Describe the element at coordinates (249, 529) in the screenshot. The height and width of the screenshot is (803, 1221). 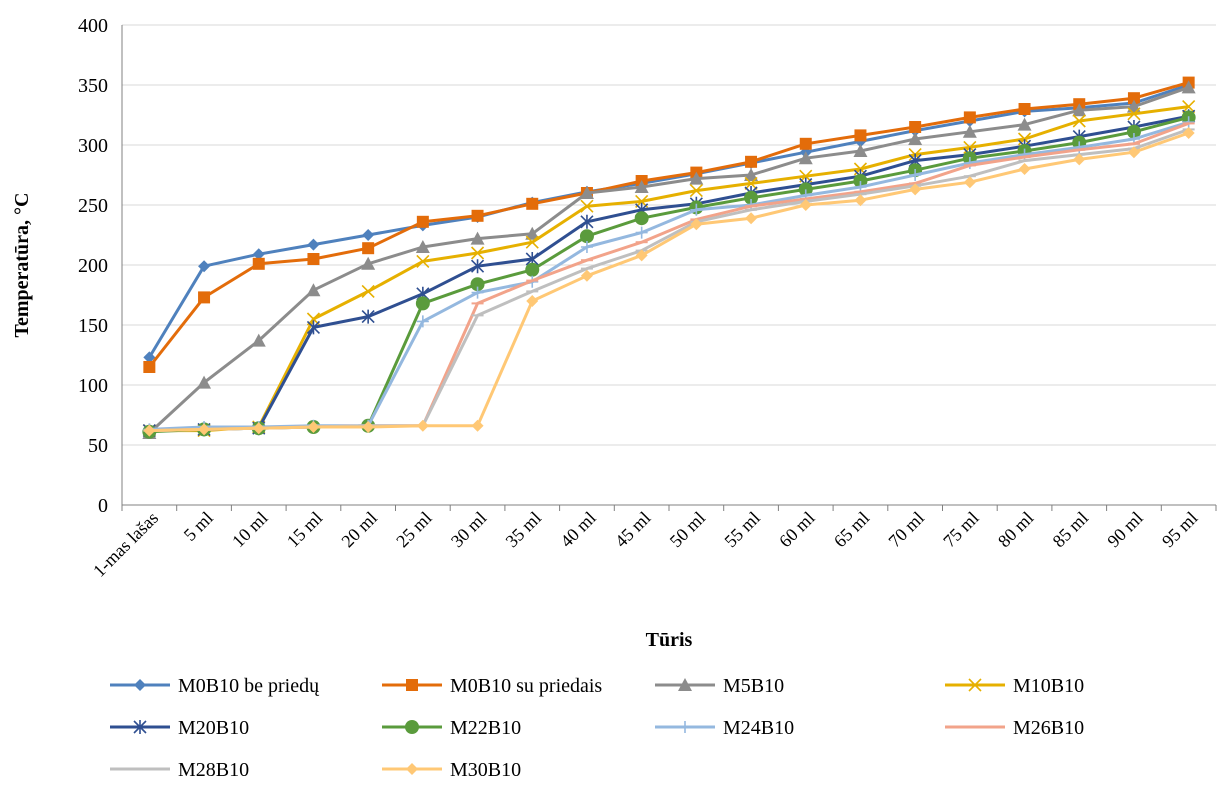
I see `x-tick-label: 10 ml` at that location.